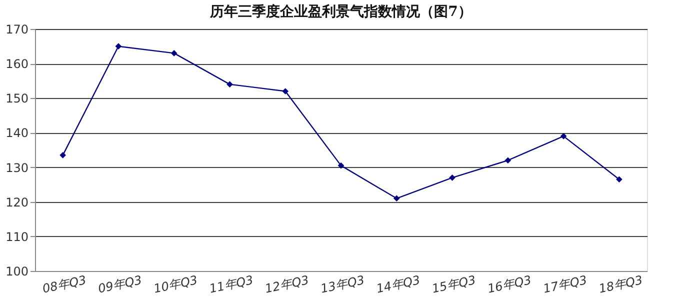 Image resolution: width=677 pixels, height=308 pixels. What do you see at coordinates (17, 64) in the screenshot?
I see `y-tick-label: 160` at bounding box center [17, 64].